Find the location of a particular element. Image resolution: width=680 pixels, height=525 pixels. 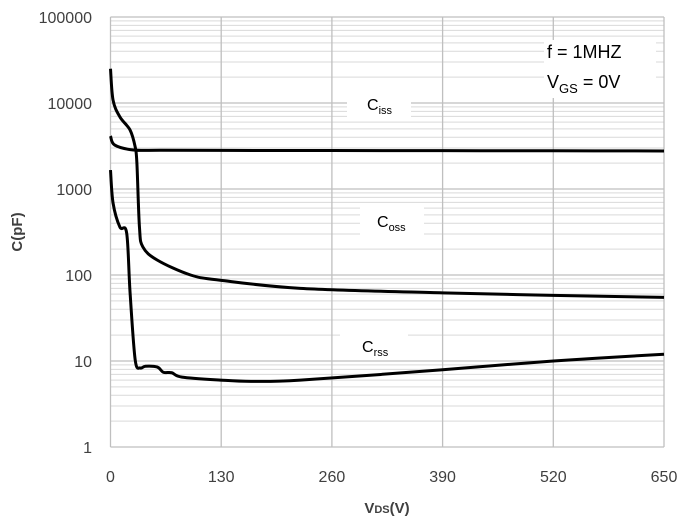

x-tick-label: 520 is located at coordinates (553, 477).